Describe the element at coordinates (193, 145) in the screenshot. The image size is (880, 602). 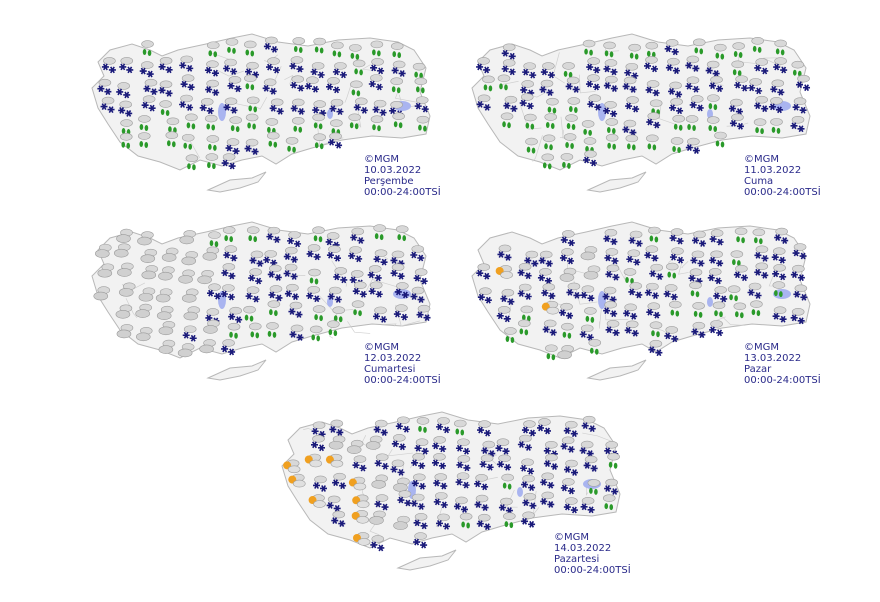
I see `province-border` at that location.